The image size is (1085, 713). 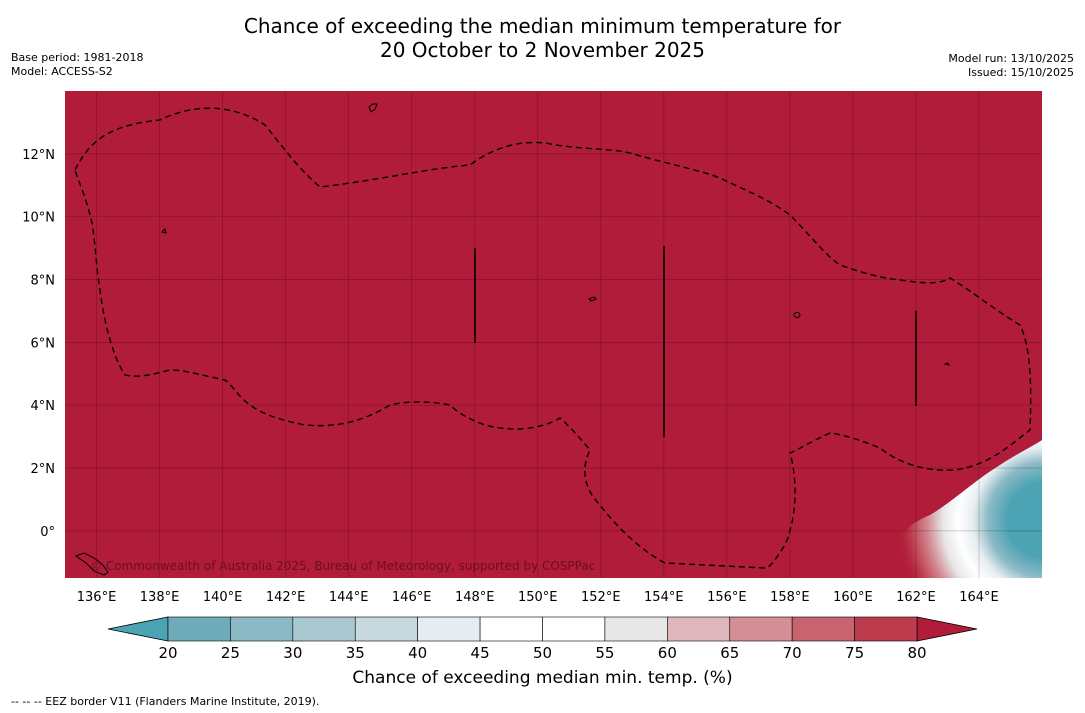 What do you see at coordinates (223, 597) in the screenshot?
I see `lon-tick-label: 140°E` at bounding box center [223, 597].